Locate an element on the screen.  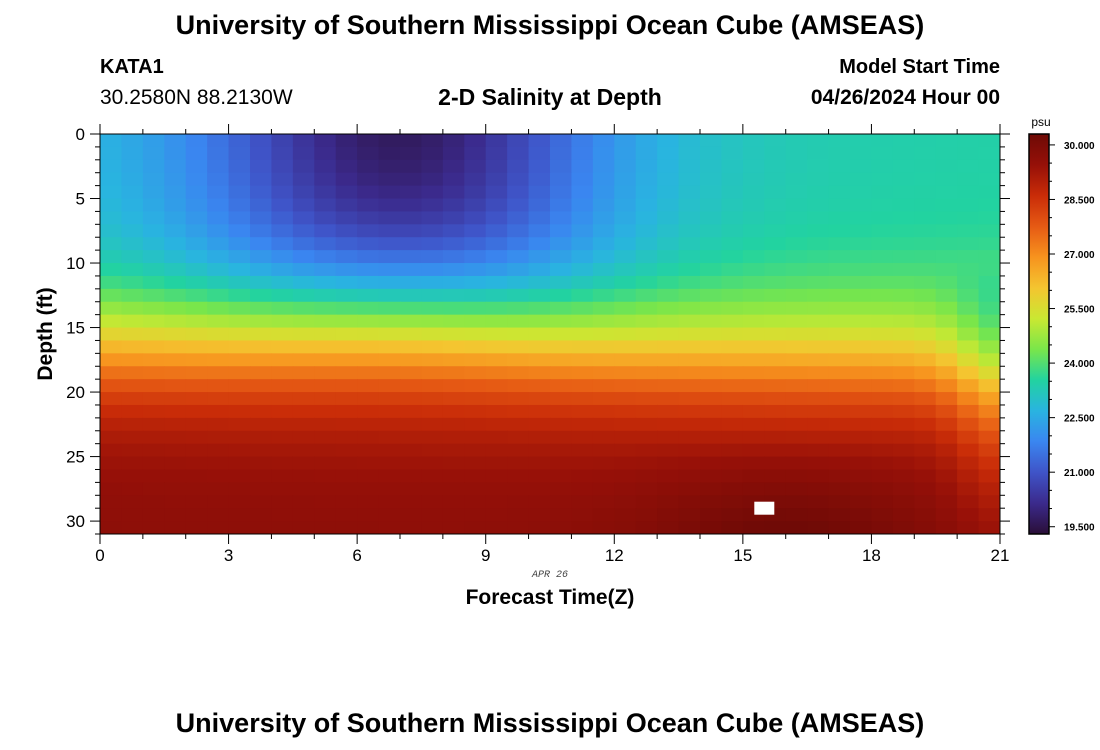
colorbar-tick-label: 25.500 is located at coordinates (1079, 310).